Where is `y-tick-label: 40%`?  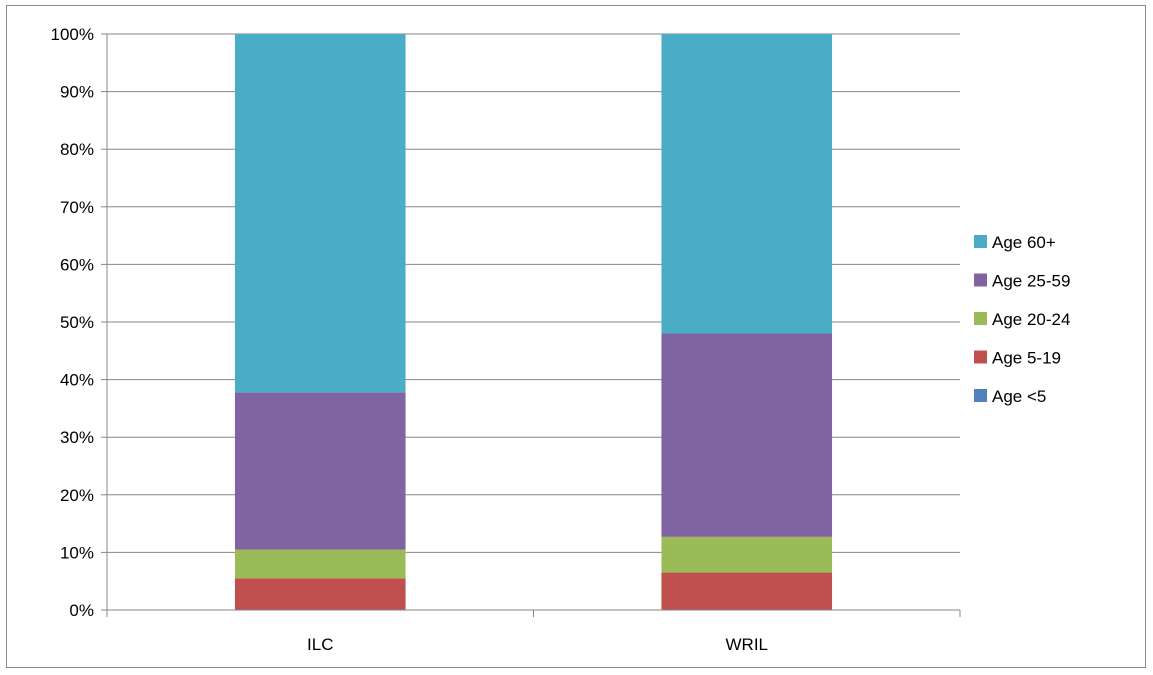 y-tick-label: 40% is located at coordinates (77, 380).